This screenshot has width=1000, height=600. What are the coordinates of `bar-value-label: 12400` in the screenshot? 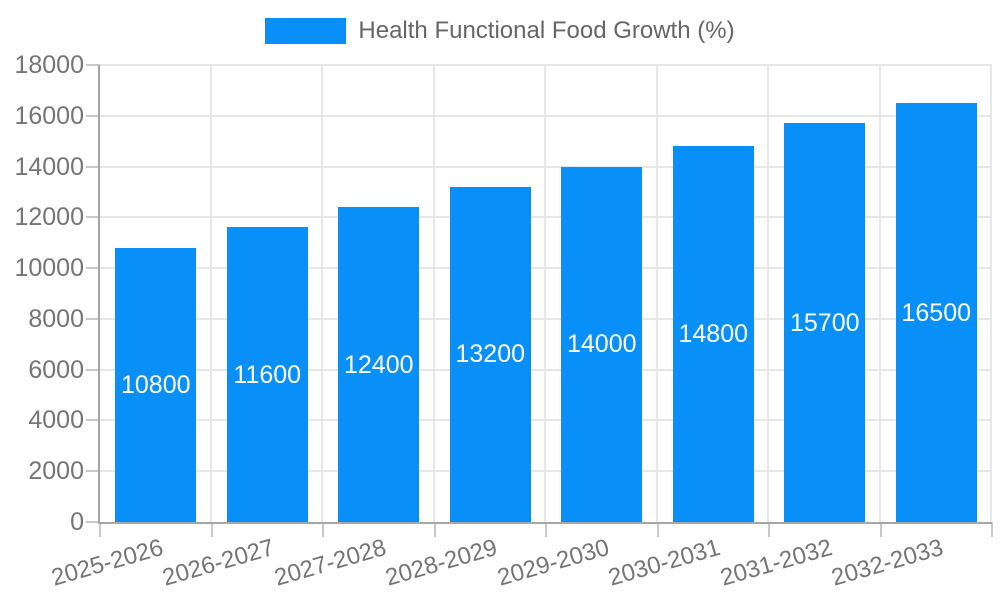 It's located at (378, 364).